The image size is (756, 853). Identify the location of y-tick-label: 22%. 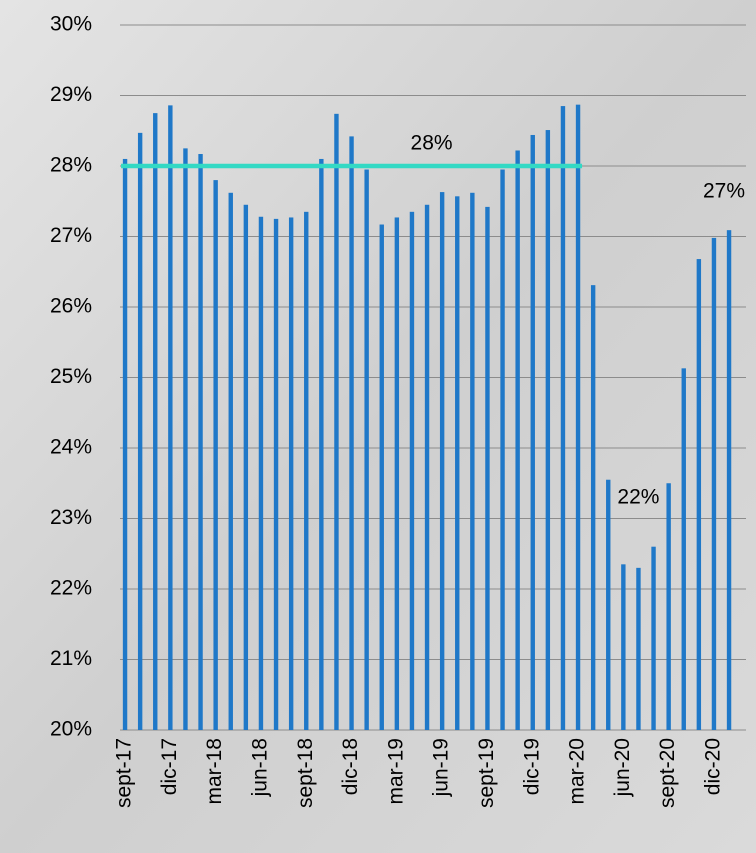
(71, 588).